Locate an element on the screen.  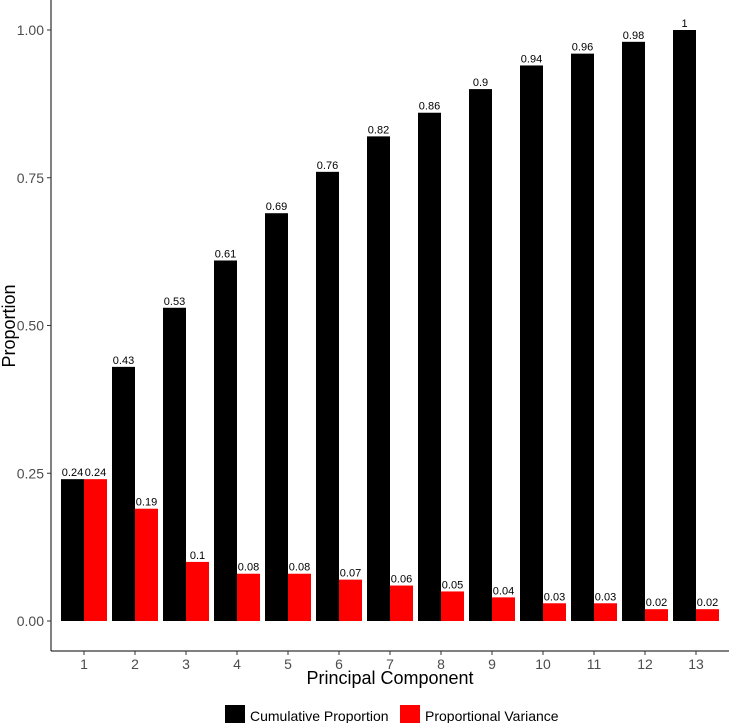
y-tick-label-4: 1.00 is located at coordinates (30, 30).